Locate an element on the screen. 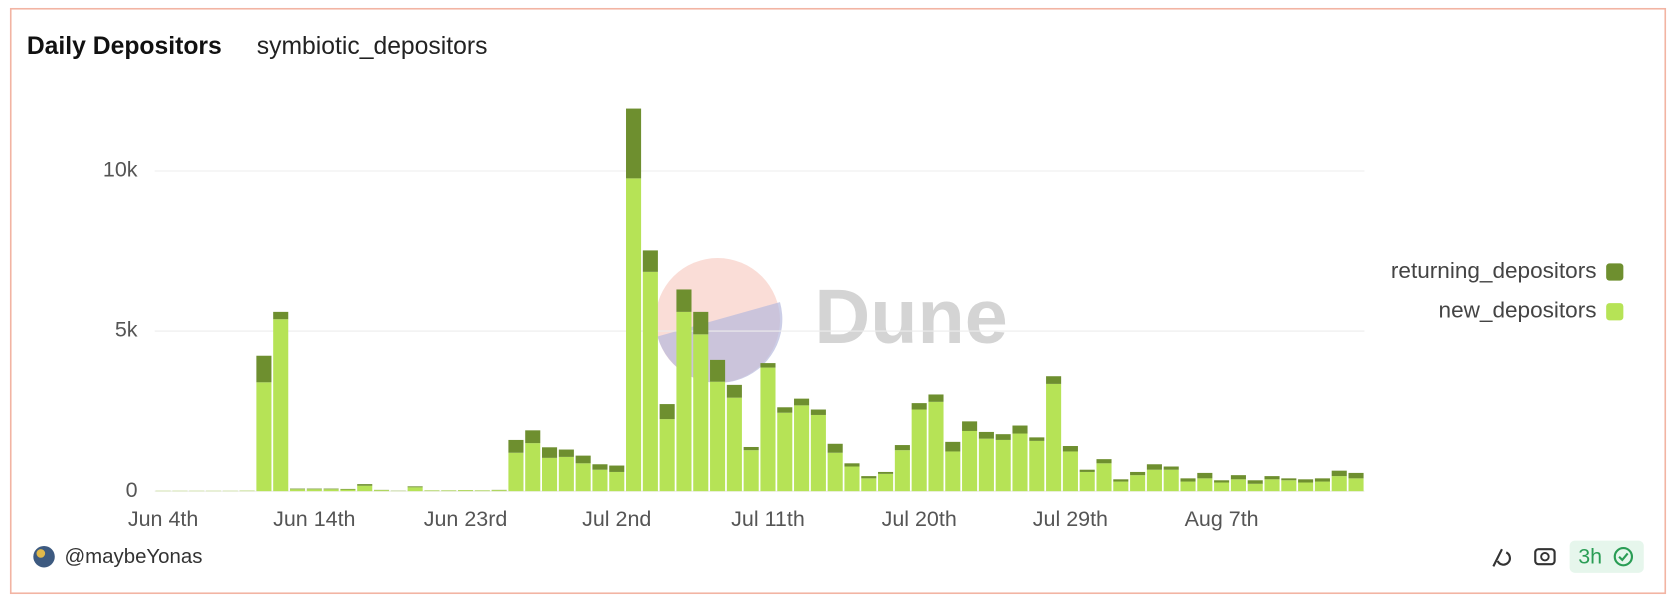 The height and width of the screenshot is (602, 1676). author: @maybeYonas is located at coordinates (133, 557).